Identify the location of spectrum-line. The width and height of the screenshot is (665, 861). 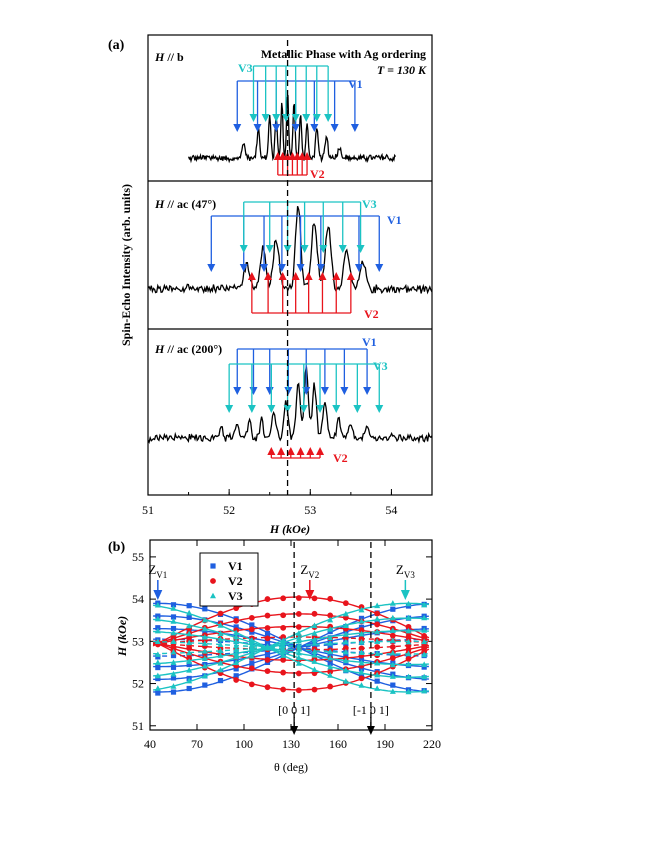
(290, 405).